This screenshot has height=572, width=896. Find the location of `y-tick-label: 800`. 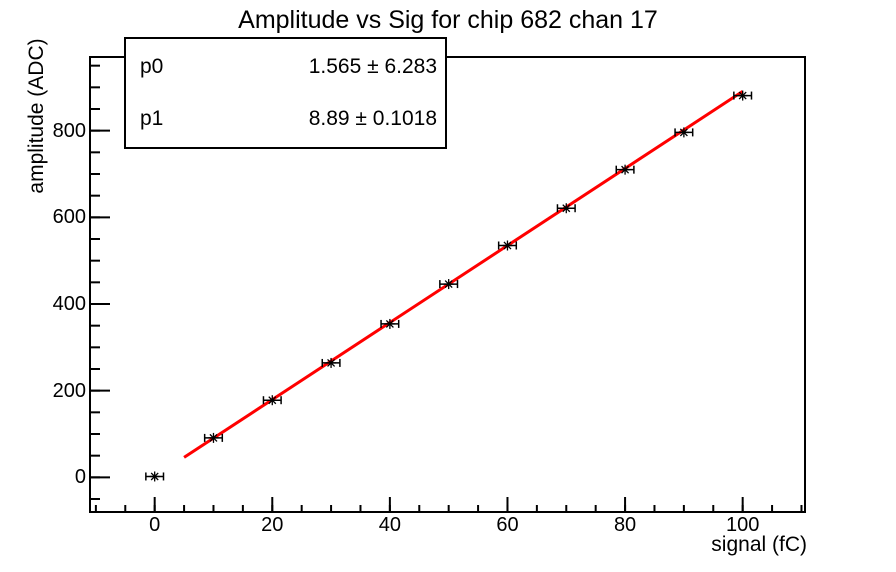

y-tick-label: 800 is located at coordinates (69, 130).